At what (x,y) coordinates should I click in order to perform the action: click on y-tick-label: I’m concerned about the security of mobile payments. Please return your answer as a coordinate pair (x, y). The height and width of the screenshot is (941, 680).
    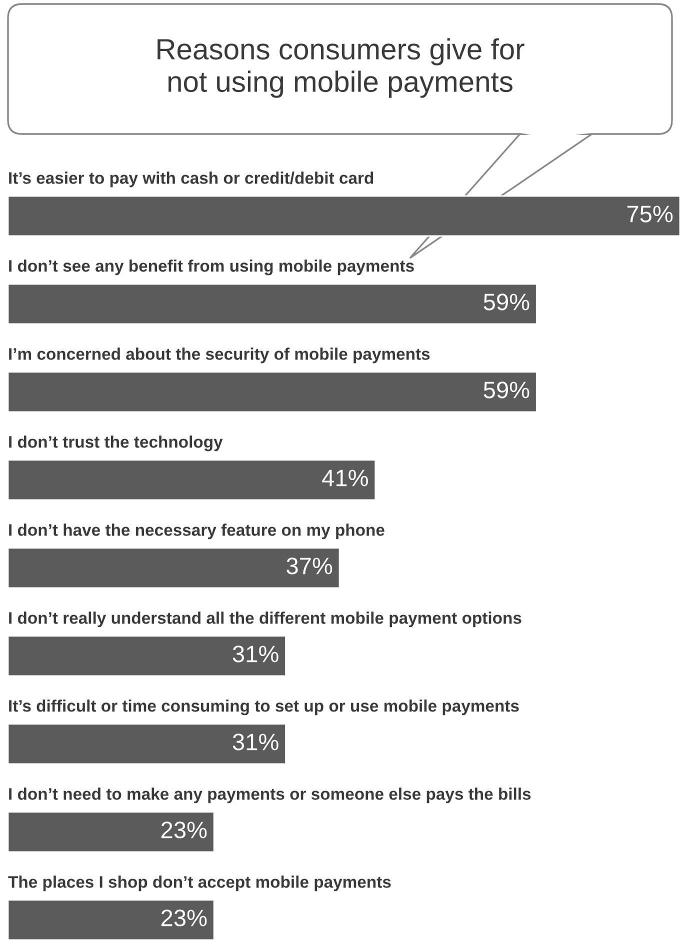
    Looking at the image, I should click on (219, 356).